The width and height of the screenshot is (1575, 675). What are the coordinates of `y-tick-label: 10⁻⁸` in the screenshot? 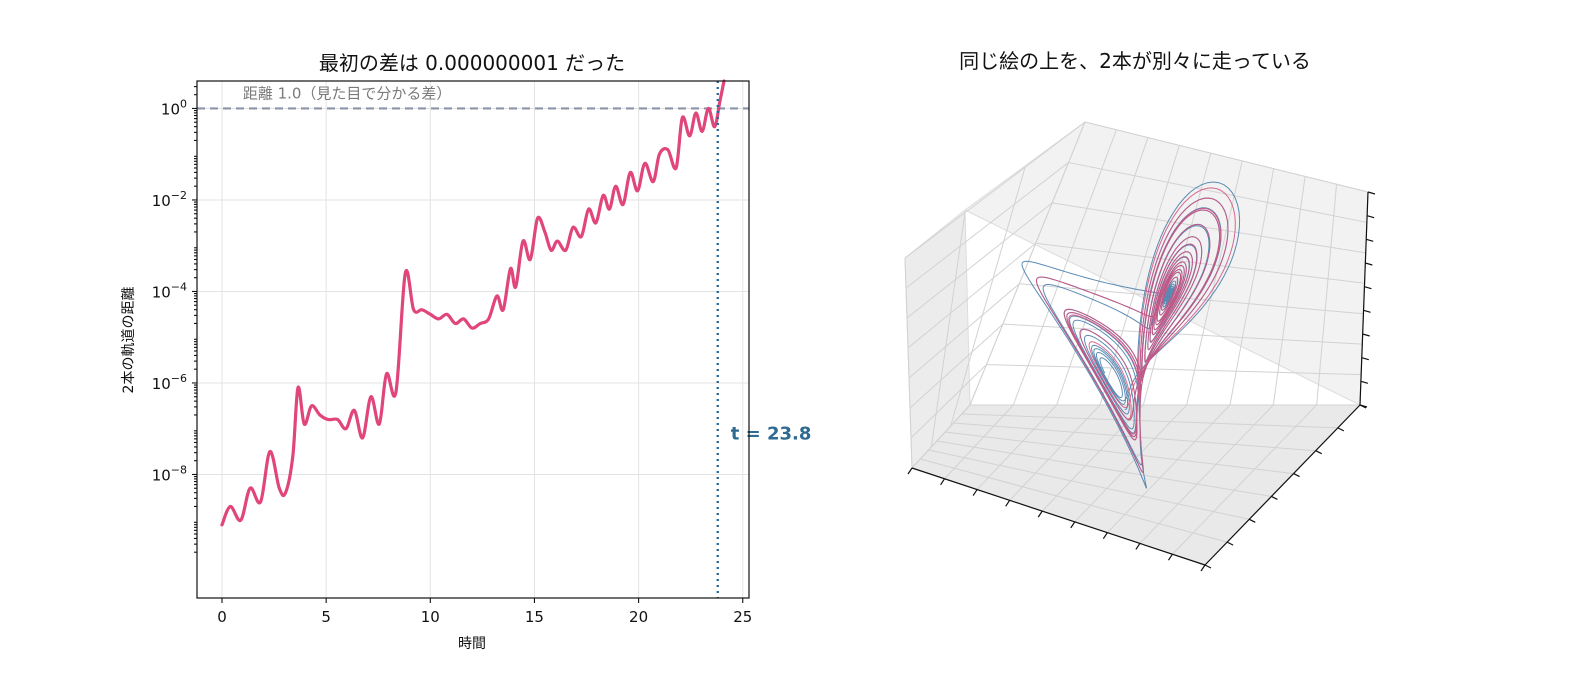 It's located at (169, 473).